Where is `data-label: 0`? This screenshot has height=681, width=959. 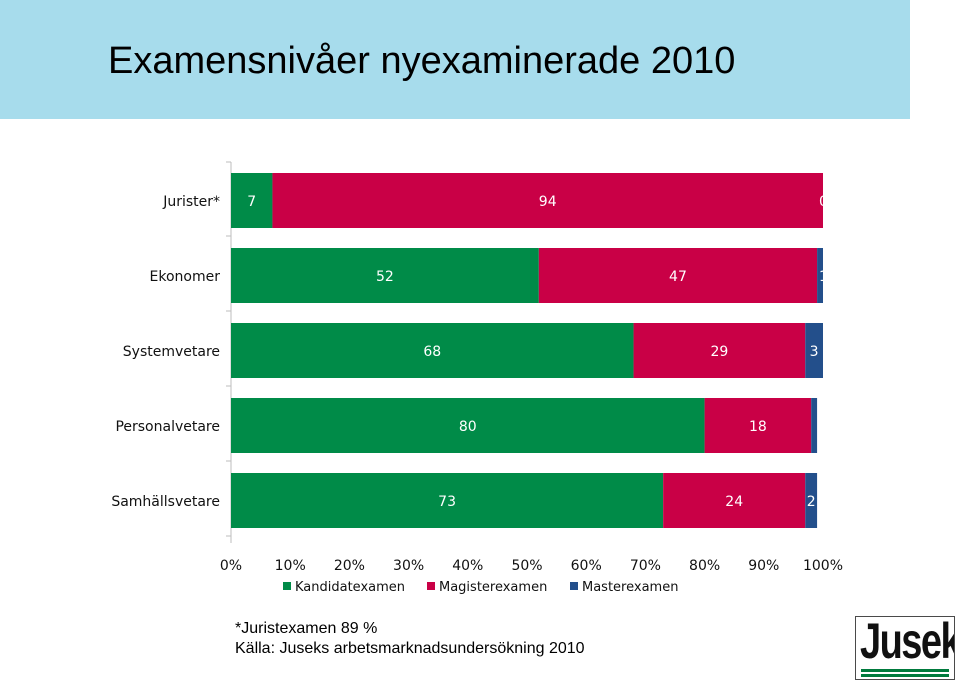
data-label: 0 is located at coordinates (823, 202).